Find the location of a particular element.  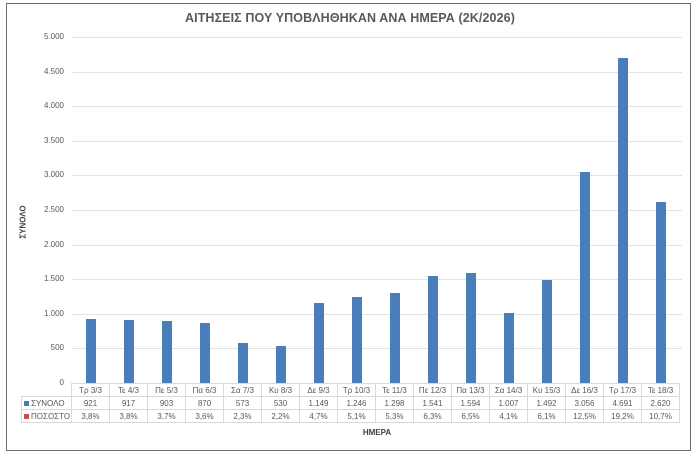

total-value-cell: 1.246 is located at coordinates (356, 403).